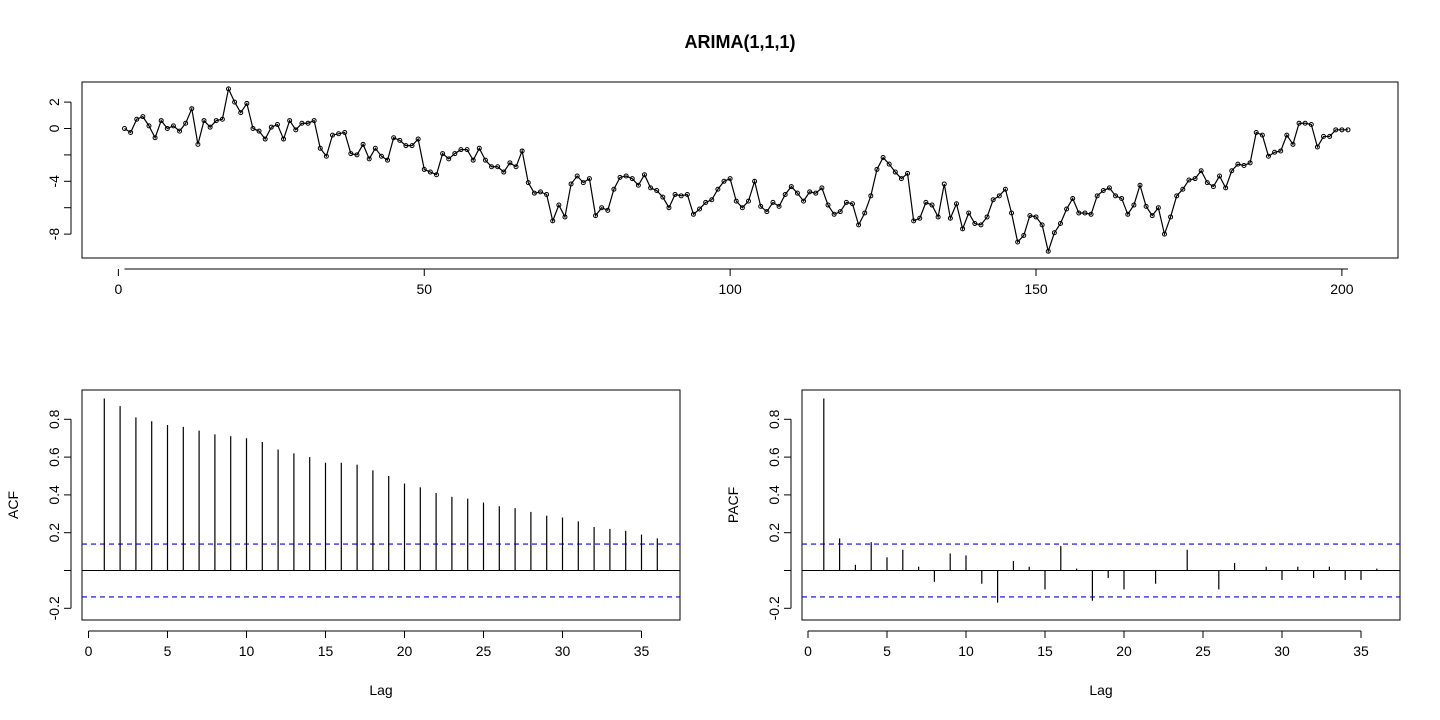 This screenshot has height=720, width=1440. I want to click on x-tick-label: 10, so click(966, 651).